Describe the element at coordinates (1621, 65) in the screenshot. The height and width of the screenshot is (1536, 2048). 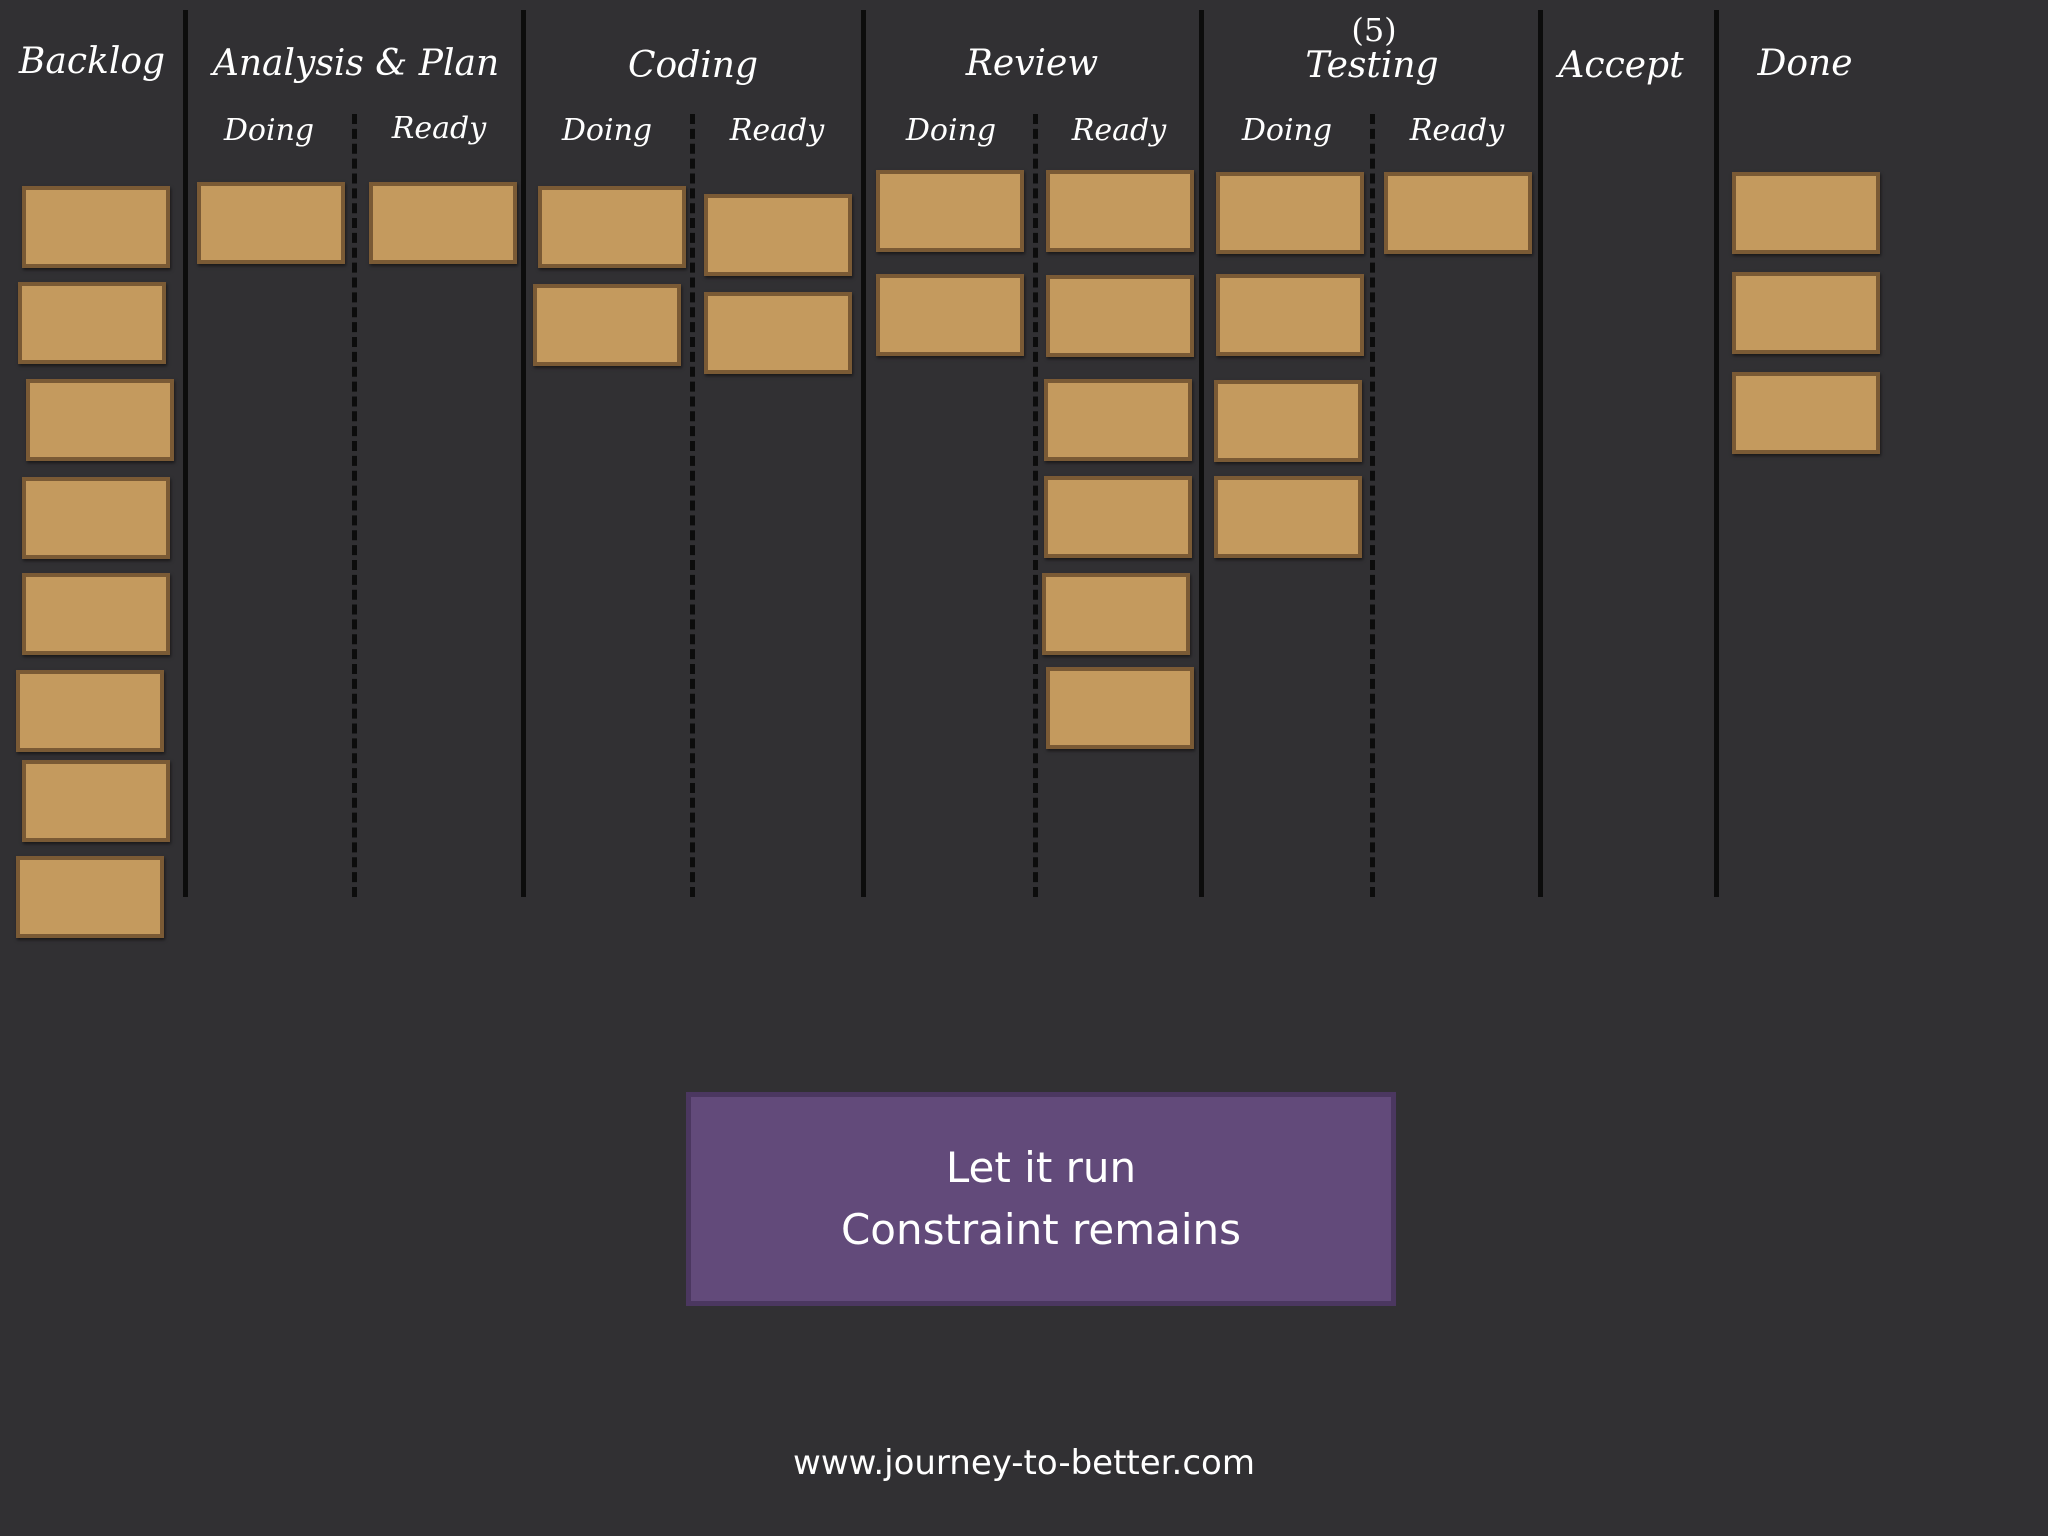
I see `column-header-accept: Accept` at that location.